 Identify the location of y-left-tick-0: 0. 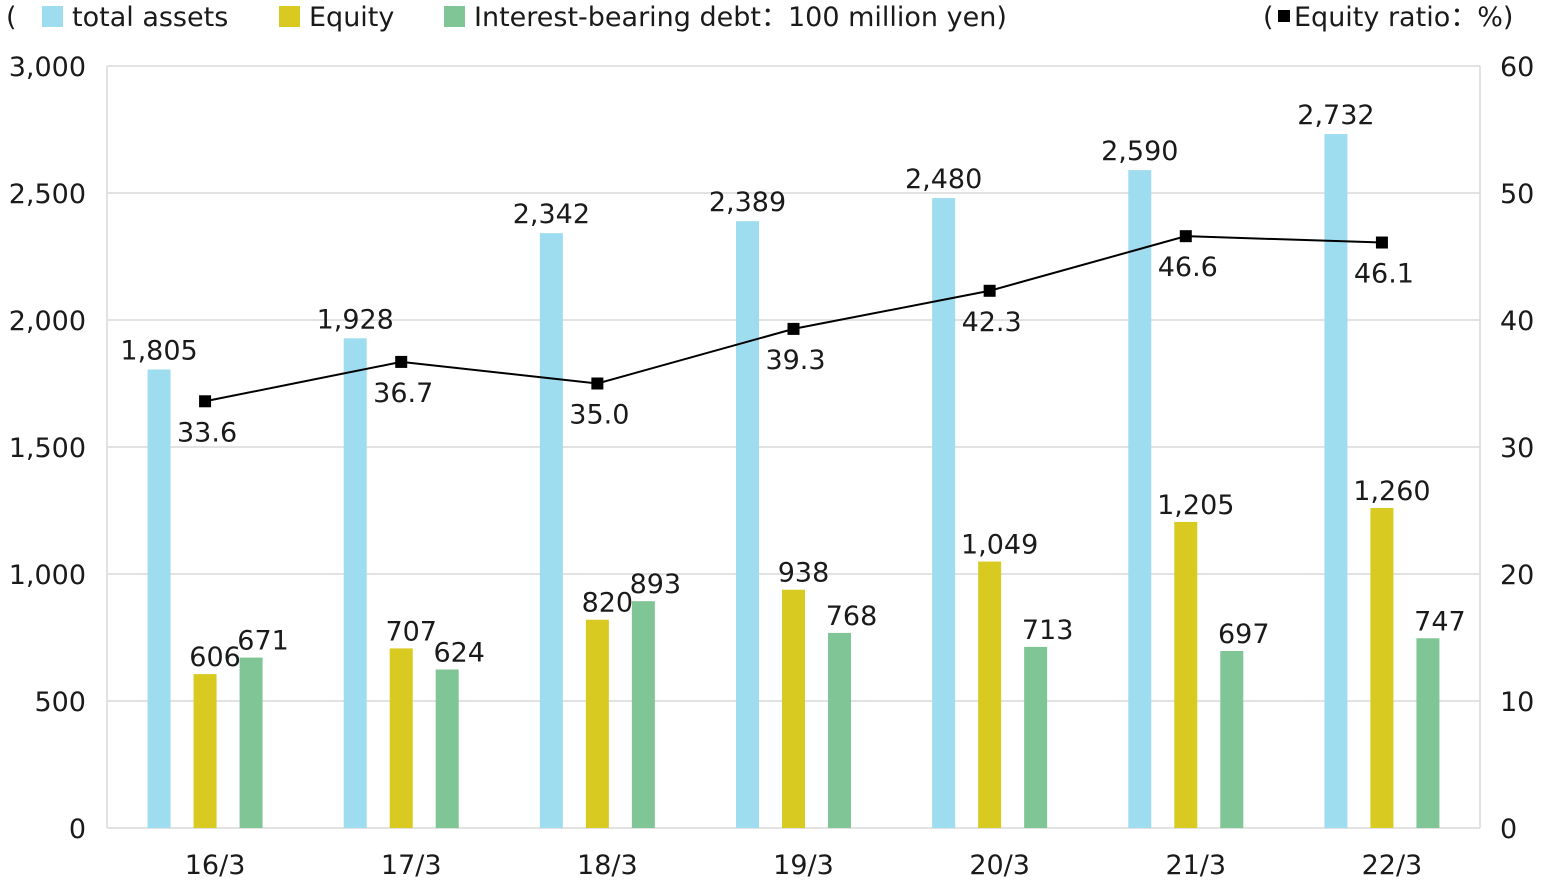
(77, 829).